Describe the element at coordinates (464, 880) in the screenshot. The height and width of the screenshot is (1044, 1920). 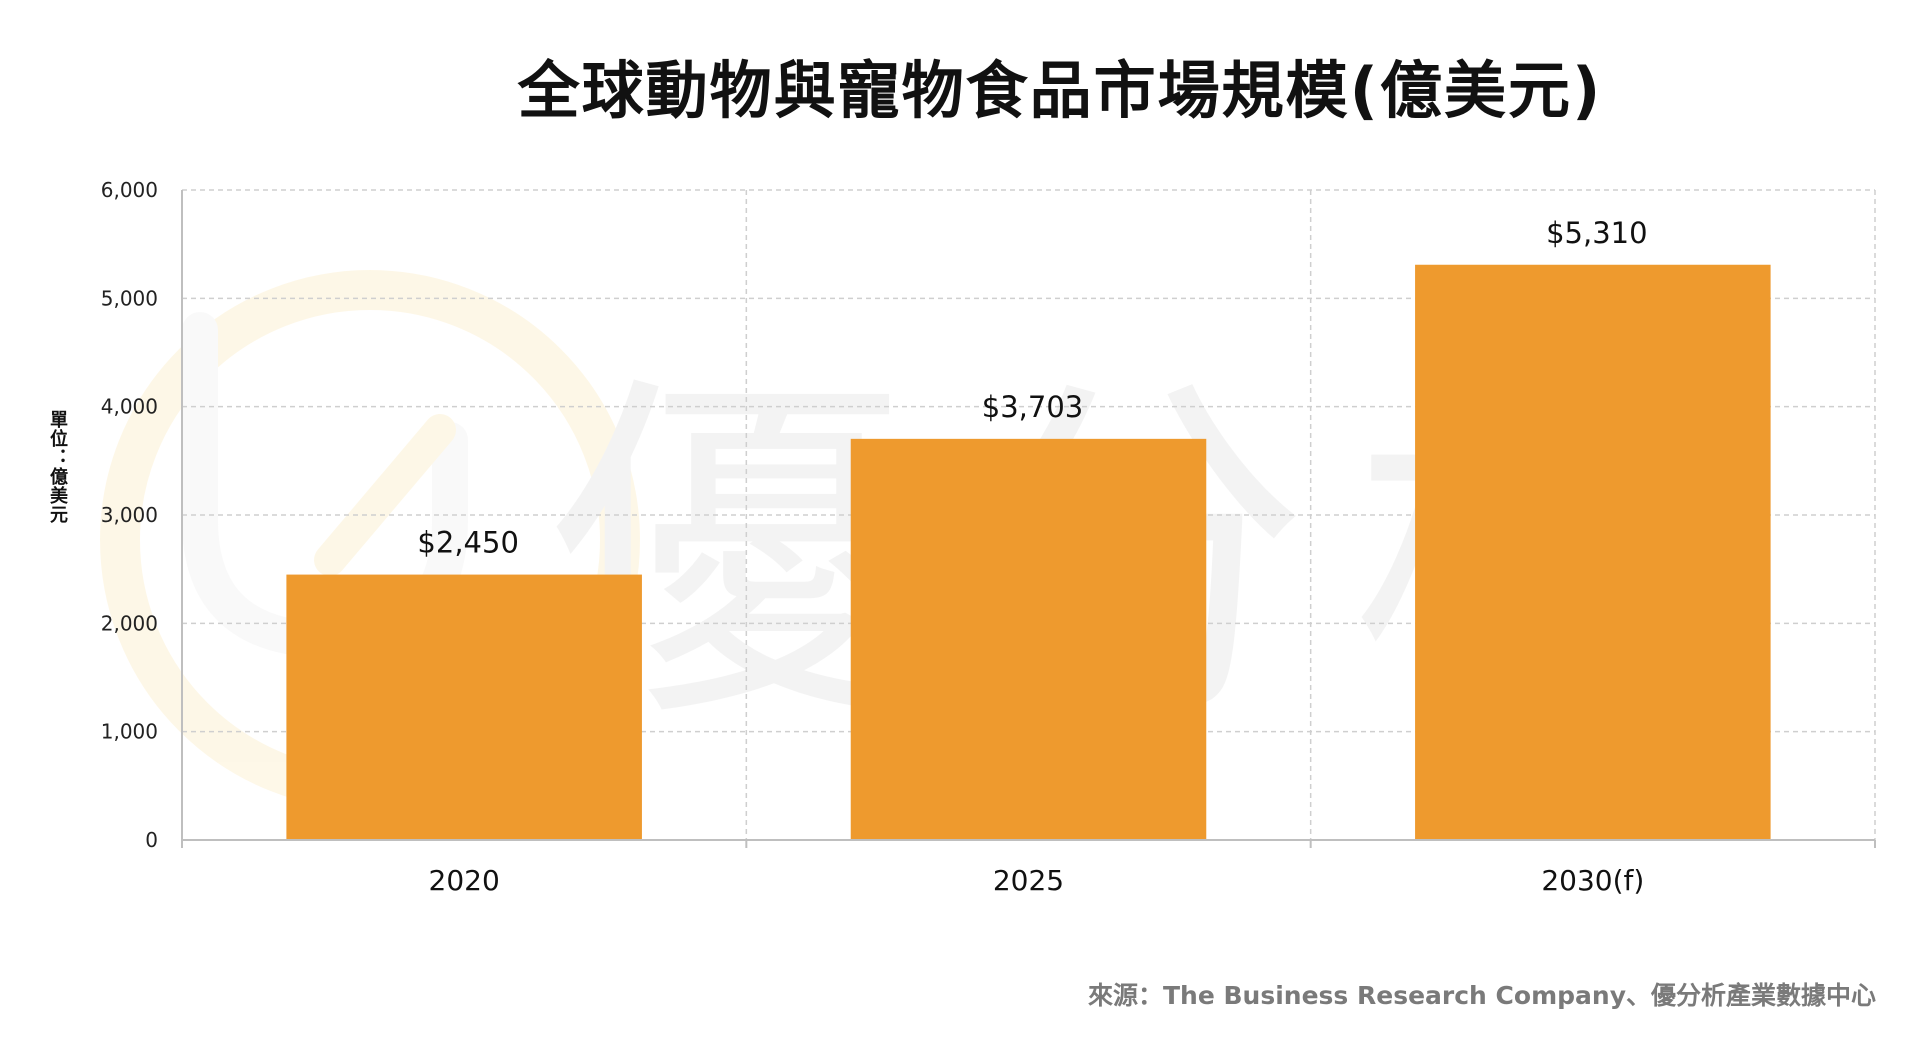
I see `x-tick-label: 2020` at that location.